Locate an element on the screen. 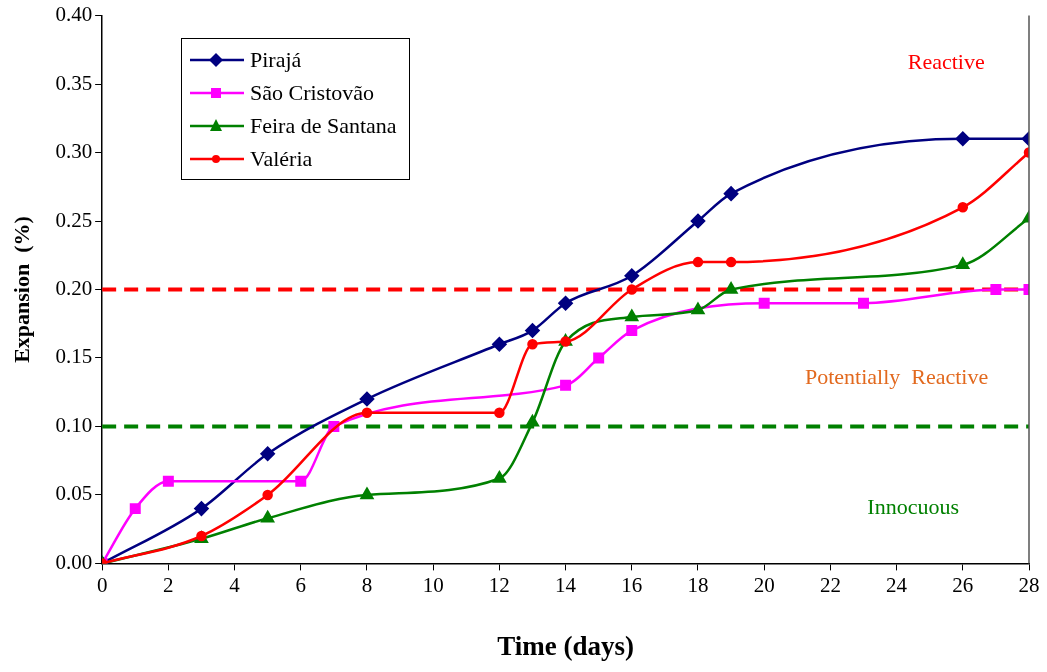 The height and width of the screenshot is (672, 1047). x-tick-label: 0 is located at coordinates (102, 584).